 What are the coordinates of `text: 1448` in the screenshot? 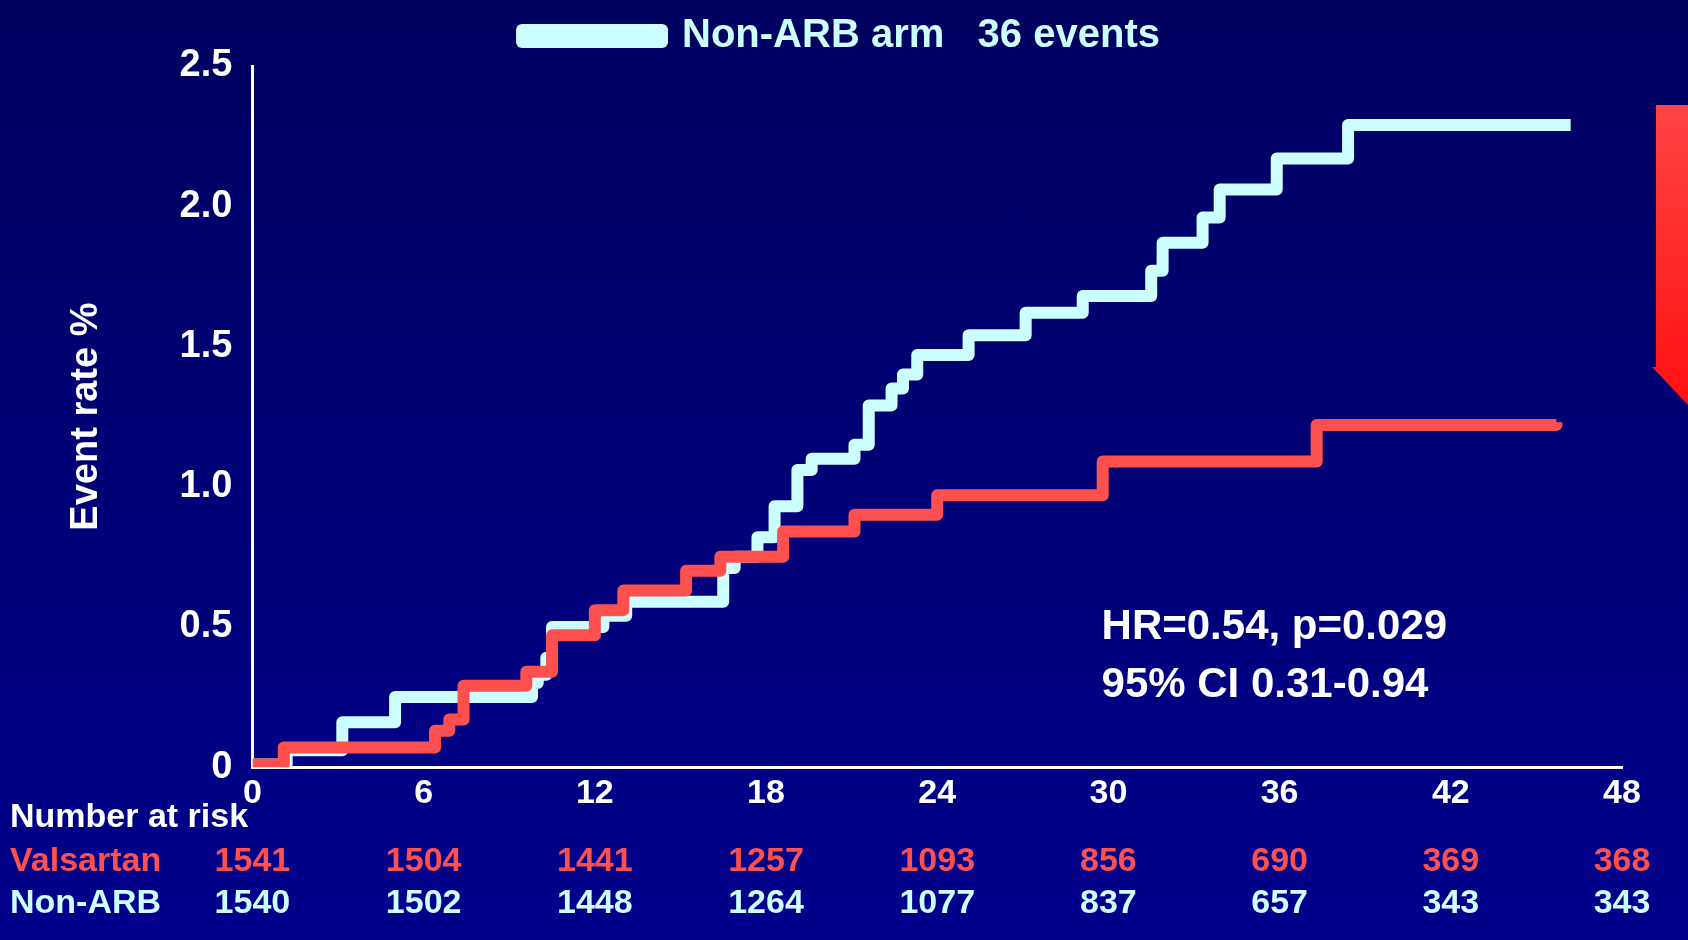 It's located at (595, 900).